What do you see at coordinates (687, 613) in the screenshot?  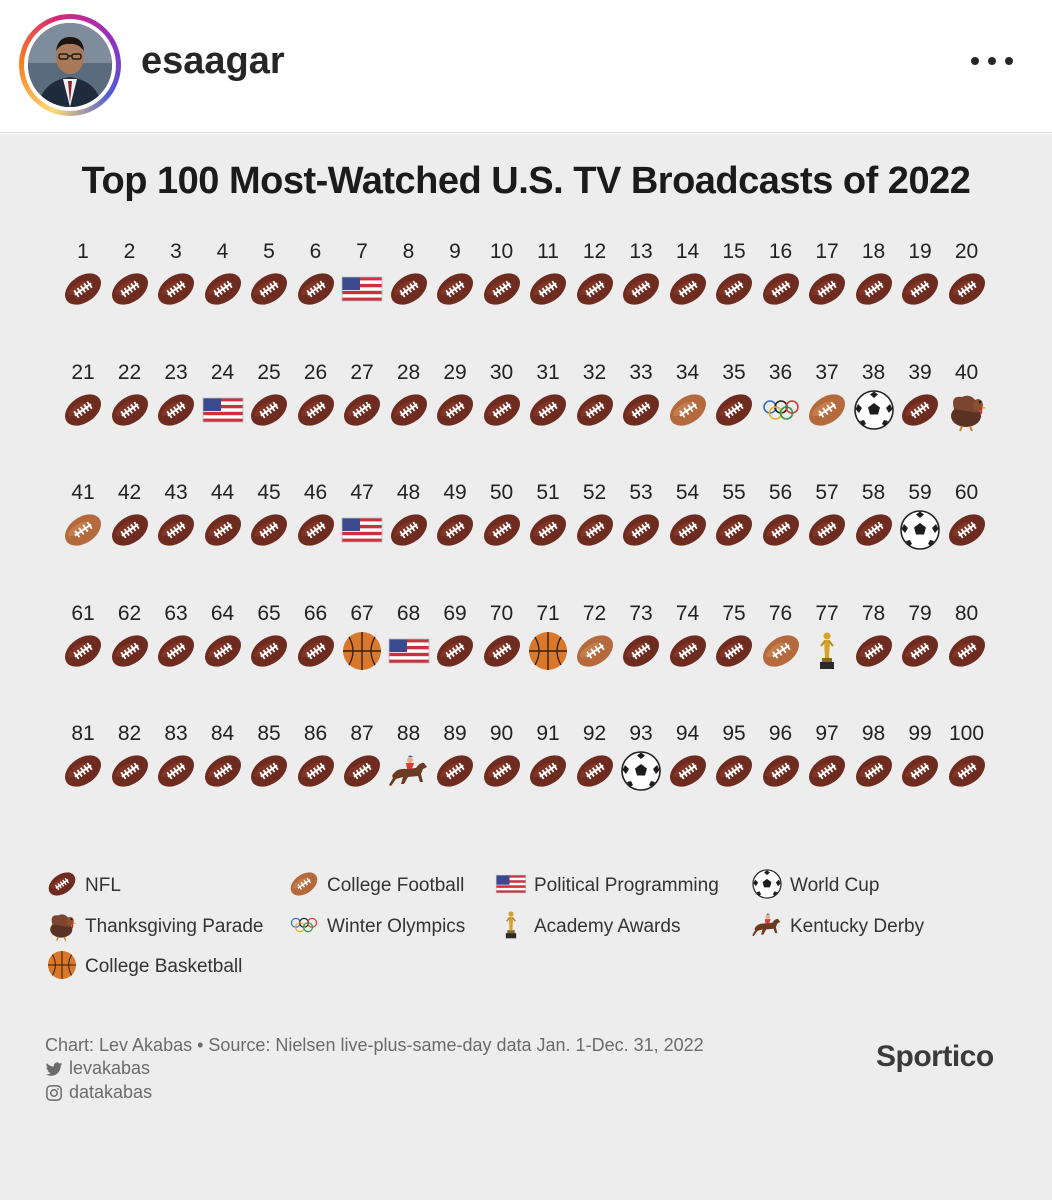 I see `rank-label: 74` at bounding box center [687, 613].